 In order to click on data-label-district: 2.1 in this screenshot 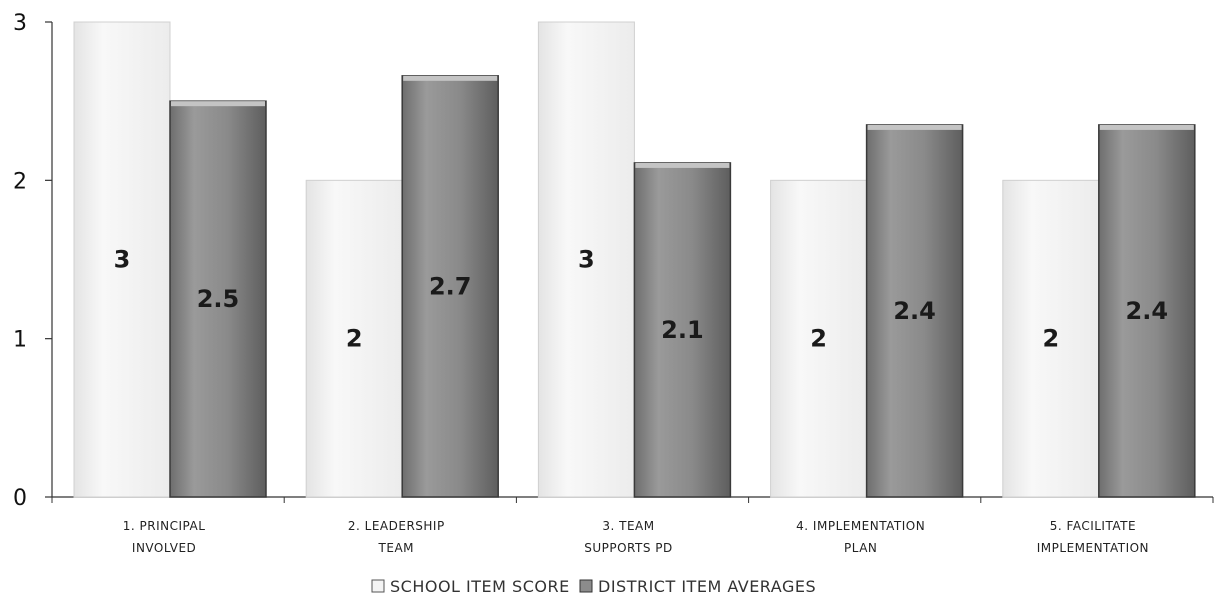, I will do `click(682, 330)`.